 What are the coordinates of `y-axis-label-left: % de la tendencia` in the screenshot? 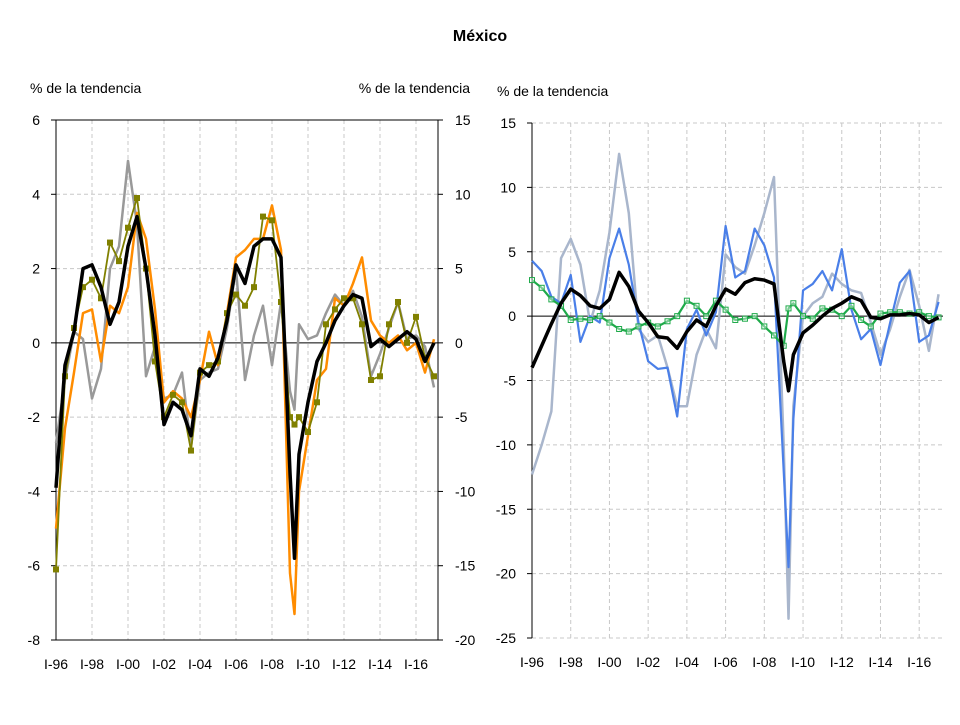 It's located at (86, 88).